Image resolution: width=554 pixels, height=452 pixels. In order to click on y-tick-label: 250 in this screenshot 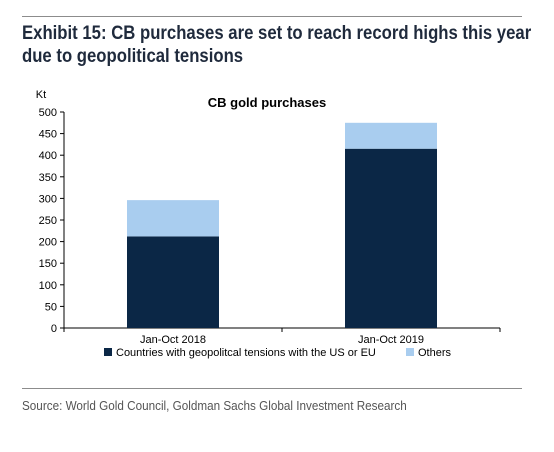, I will do `click(48, 221)`.